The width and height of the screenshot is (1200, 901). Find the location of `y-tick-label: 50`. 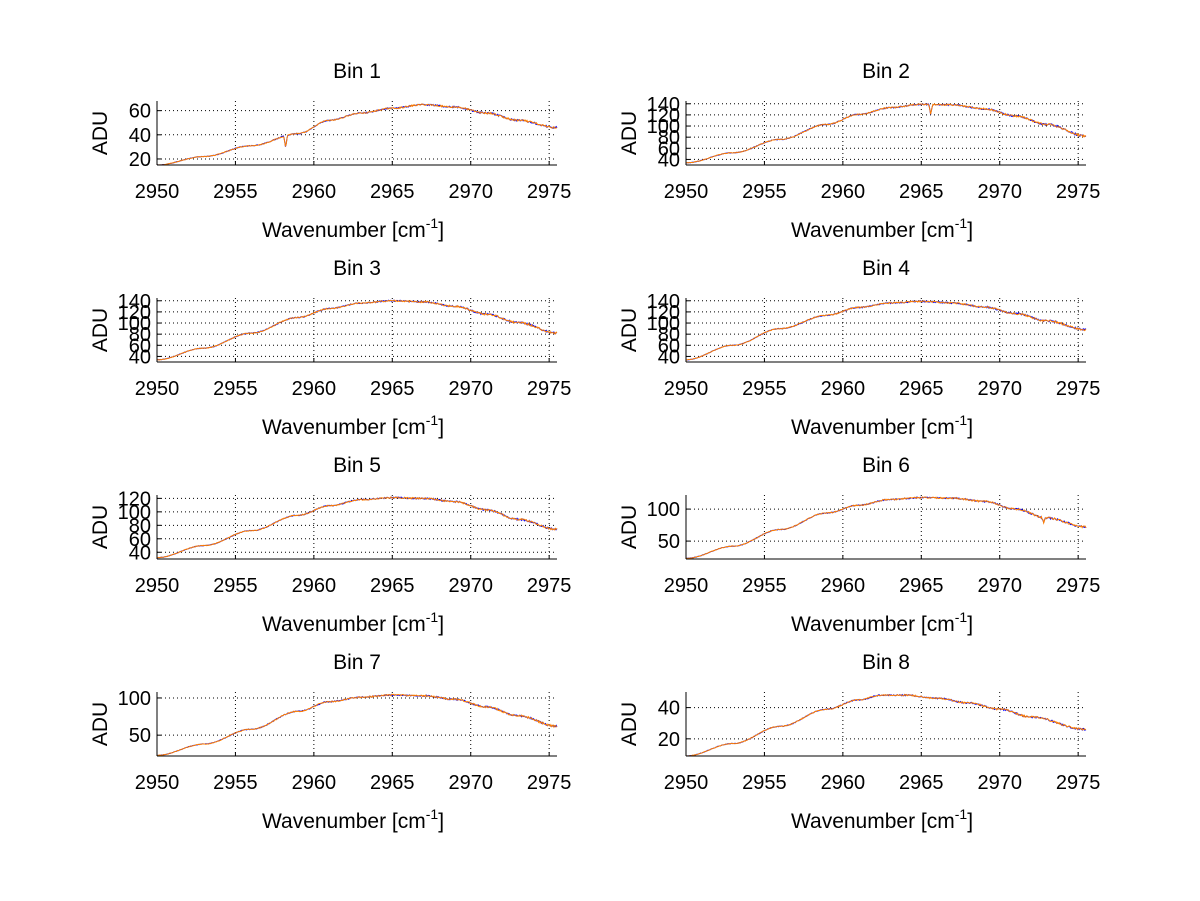

y-tick-label: 50 is located at coordinates (140, 736).